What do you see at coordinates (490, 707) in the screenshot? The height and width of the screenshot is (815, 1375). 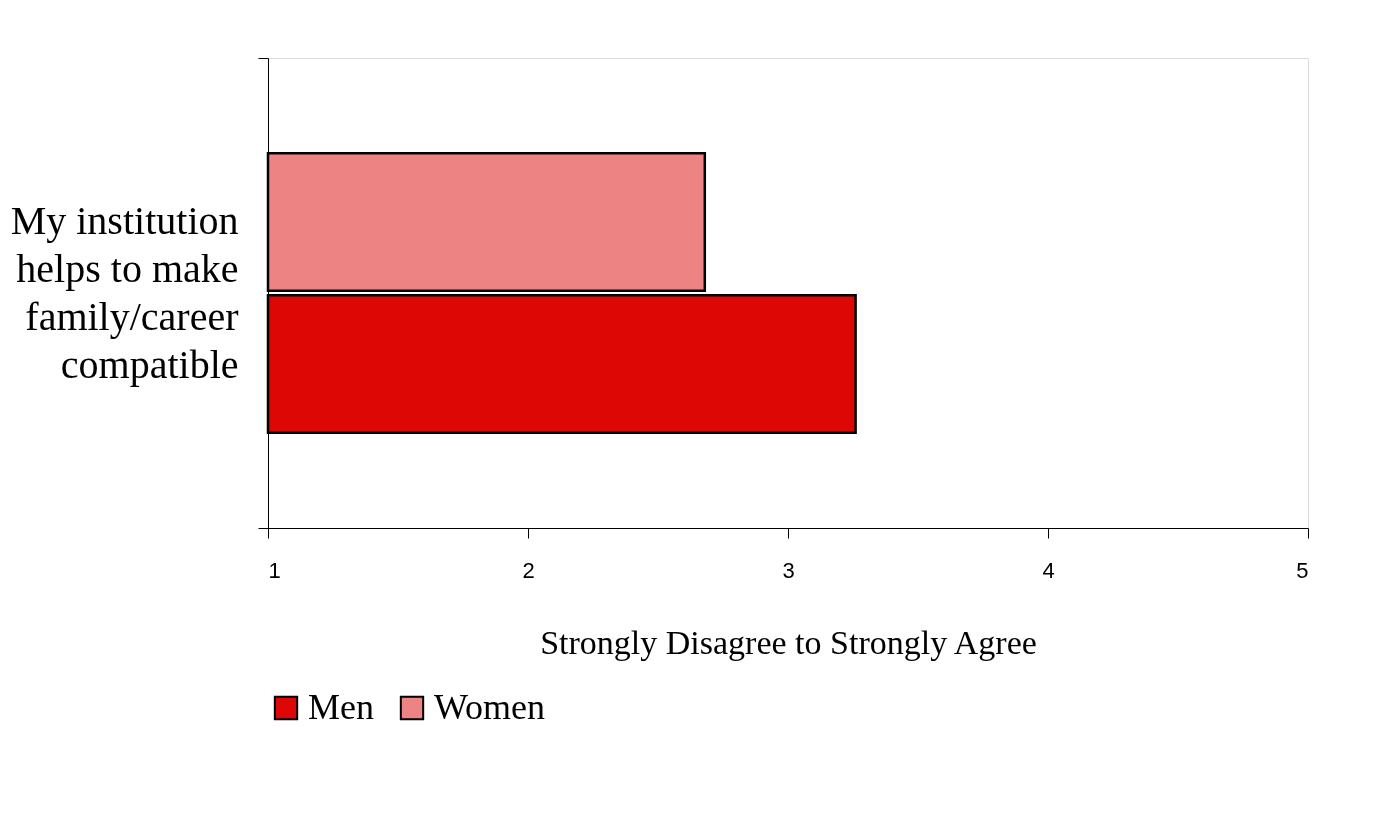 I see `legend-label: Women` at bounding box center [490, 707].